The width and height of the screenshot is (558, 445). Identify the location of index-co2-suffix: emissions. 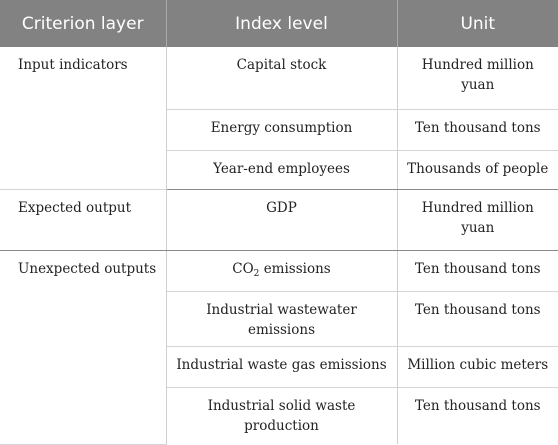
(295, 269).